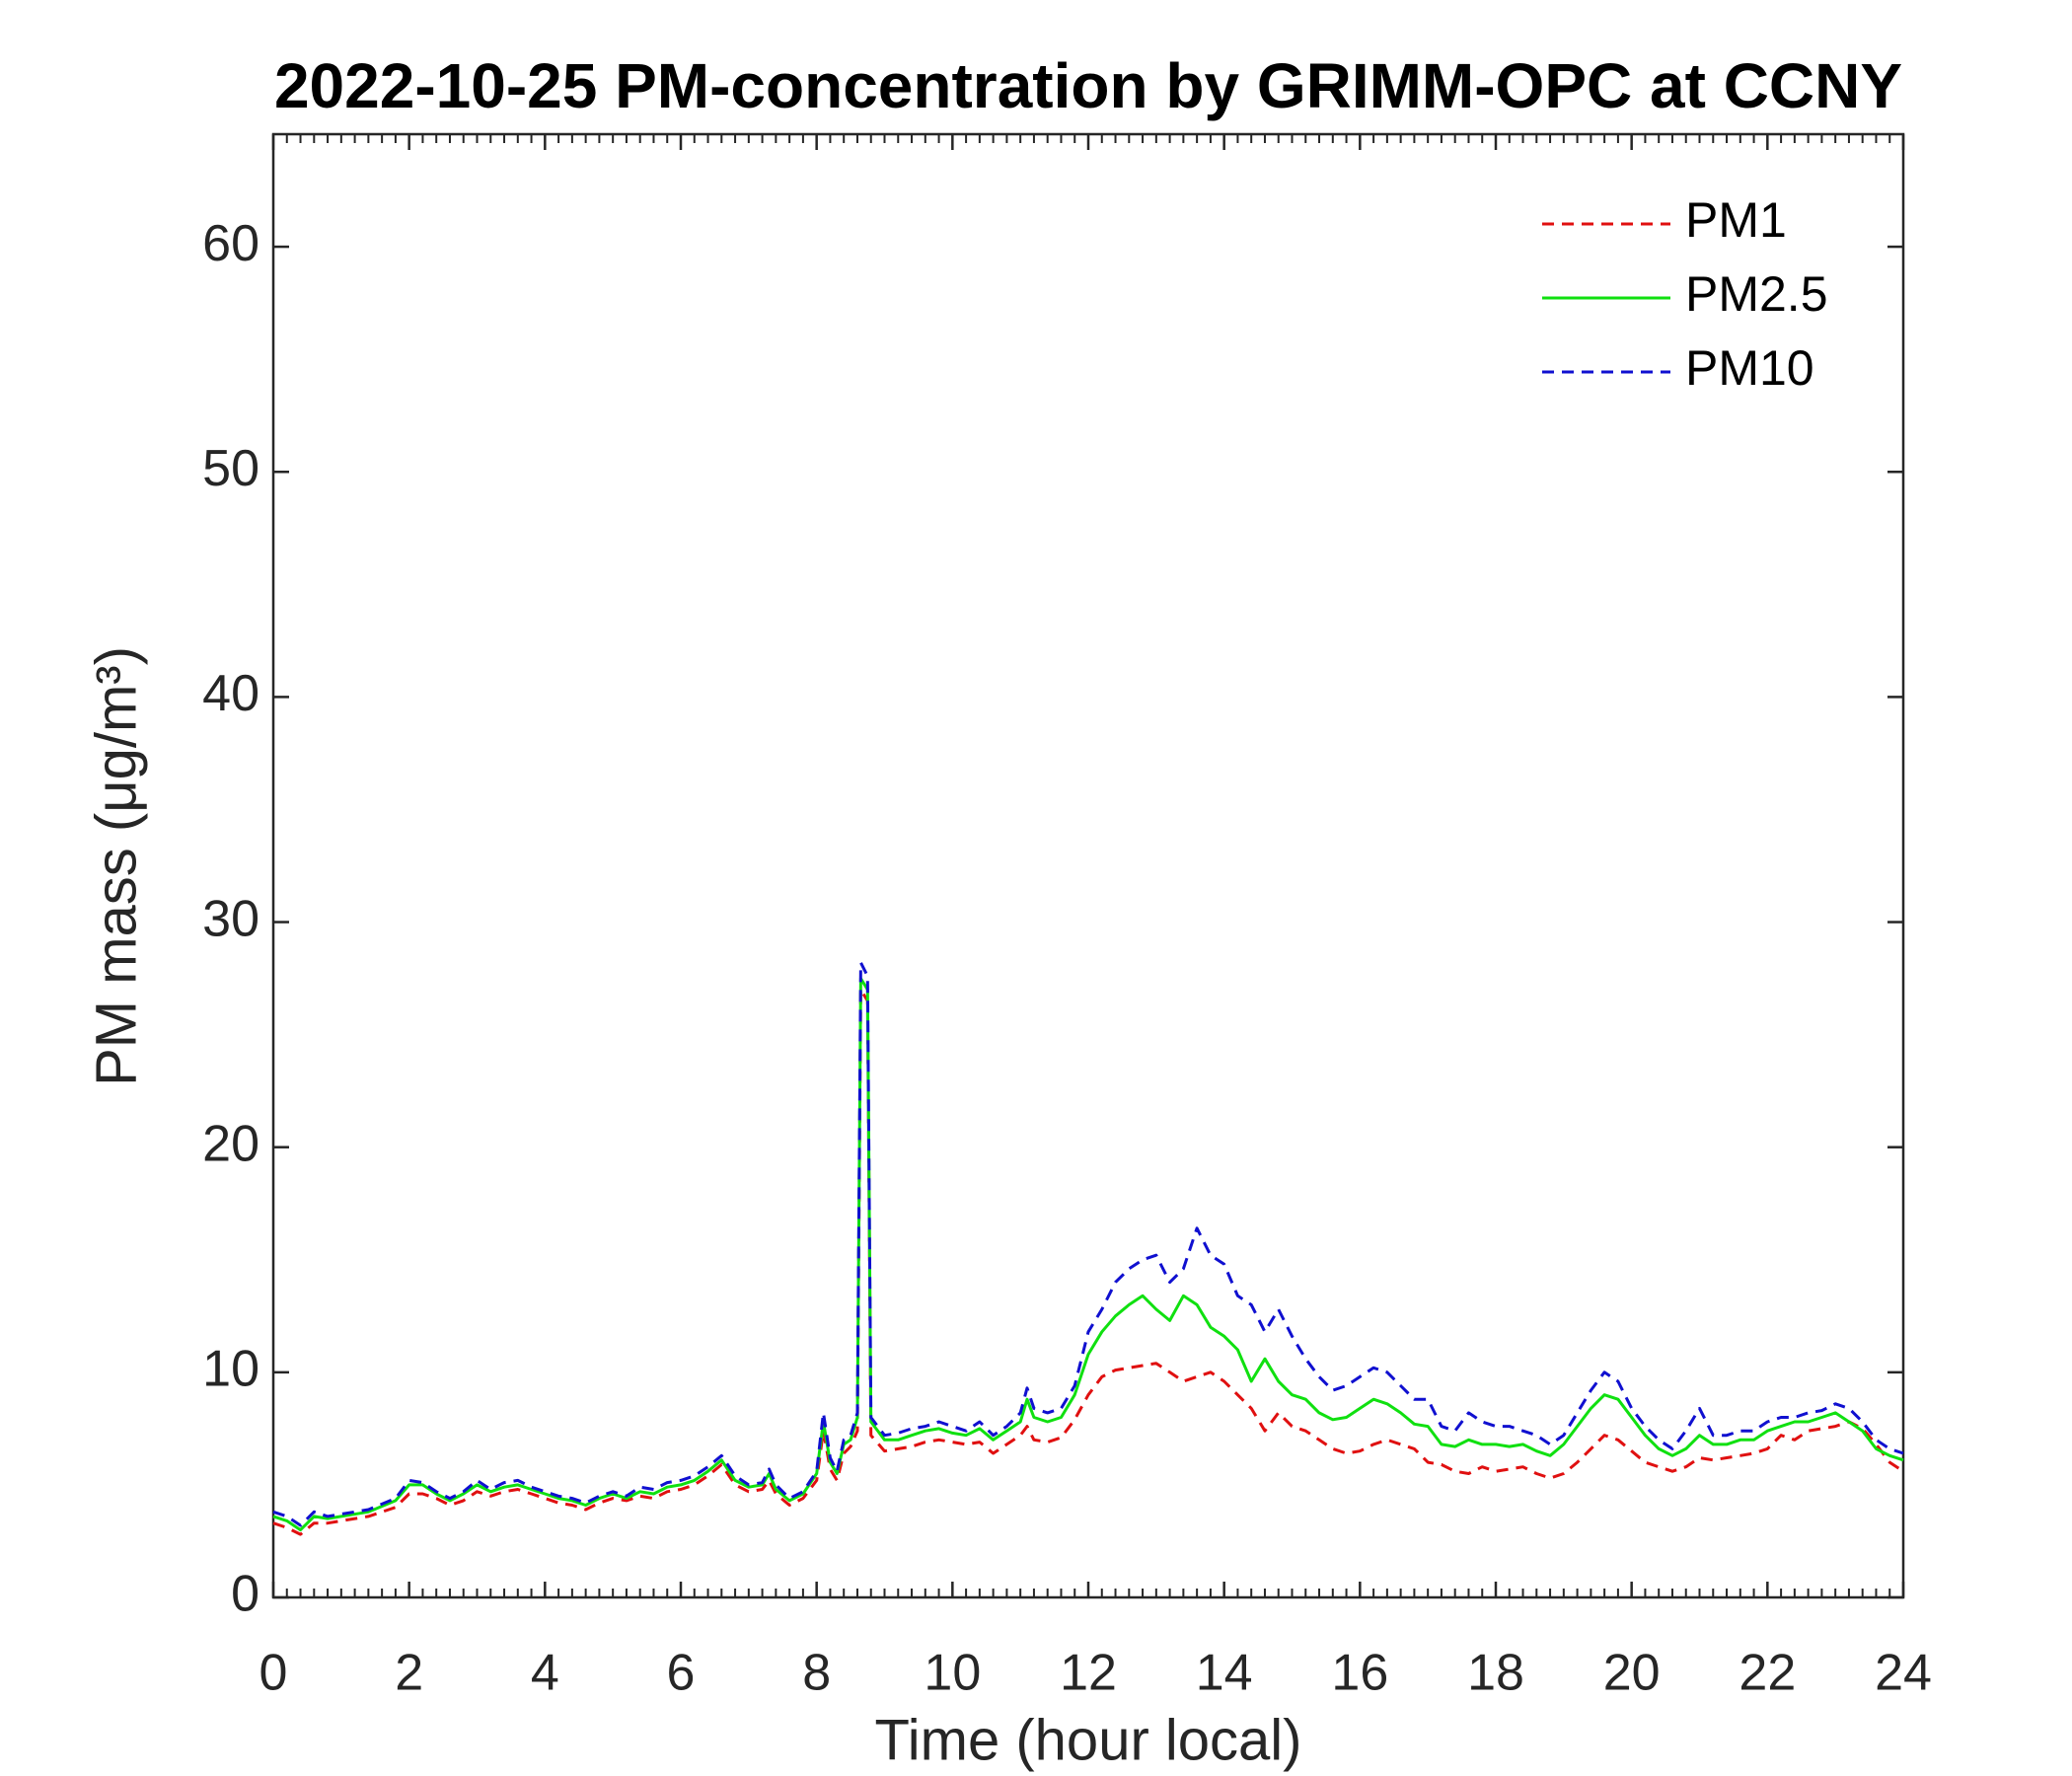 This screenshot has width=2072, height=1776. Describe the element at coordinates (1359, 1674) in the screenshot. I see `x-tick-label: 16` at that location.